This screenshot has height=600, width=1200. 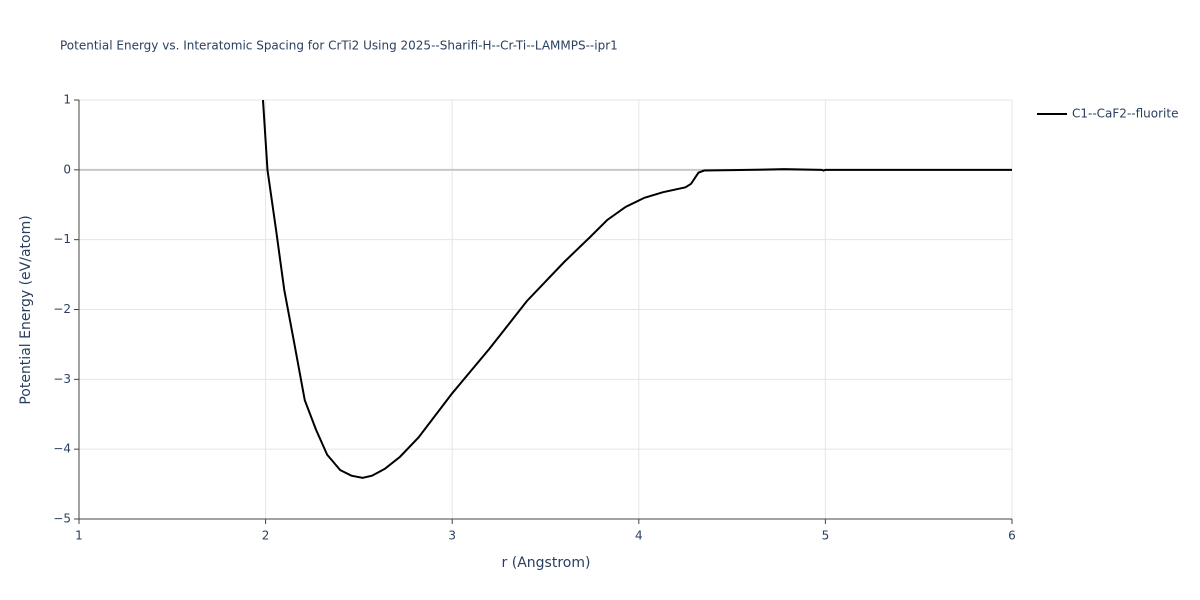 What do you see at coordinates (1125, 114) in the screenshot?
I see `legend-label: C1--CaF2--fluorite` at bounding box center [1125, 114].